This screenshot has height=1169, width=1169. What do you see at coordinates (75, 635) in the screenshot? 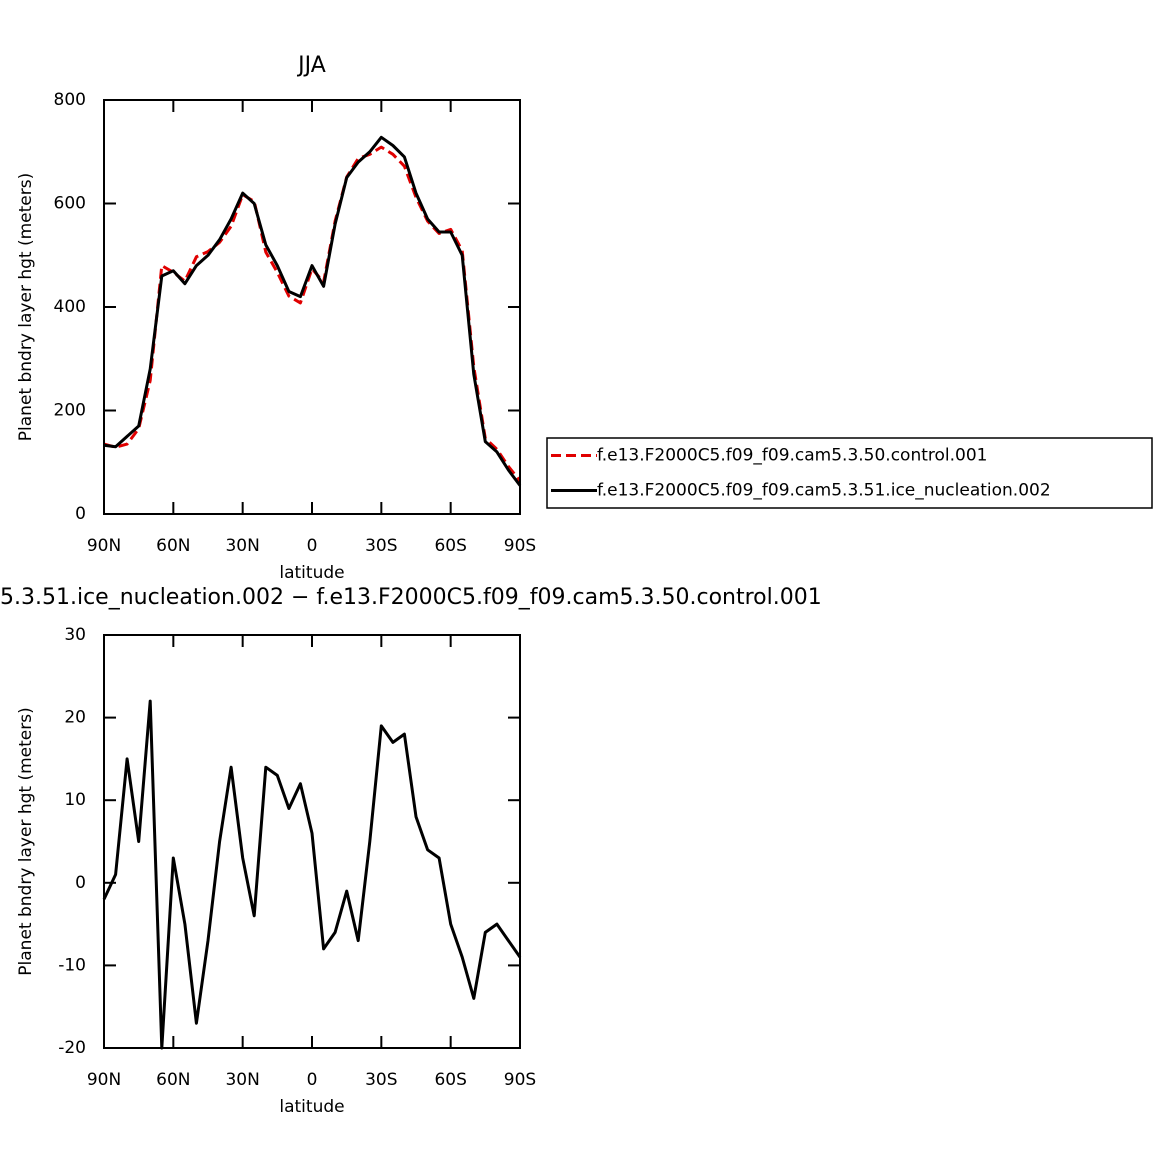
I see `y-tick-label: 30` at bounding box center [75, 635].